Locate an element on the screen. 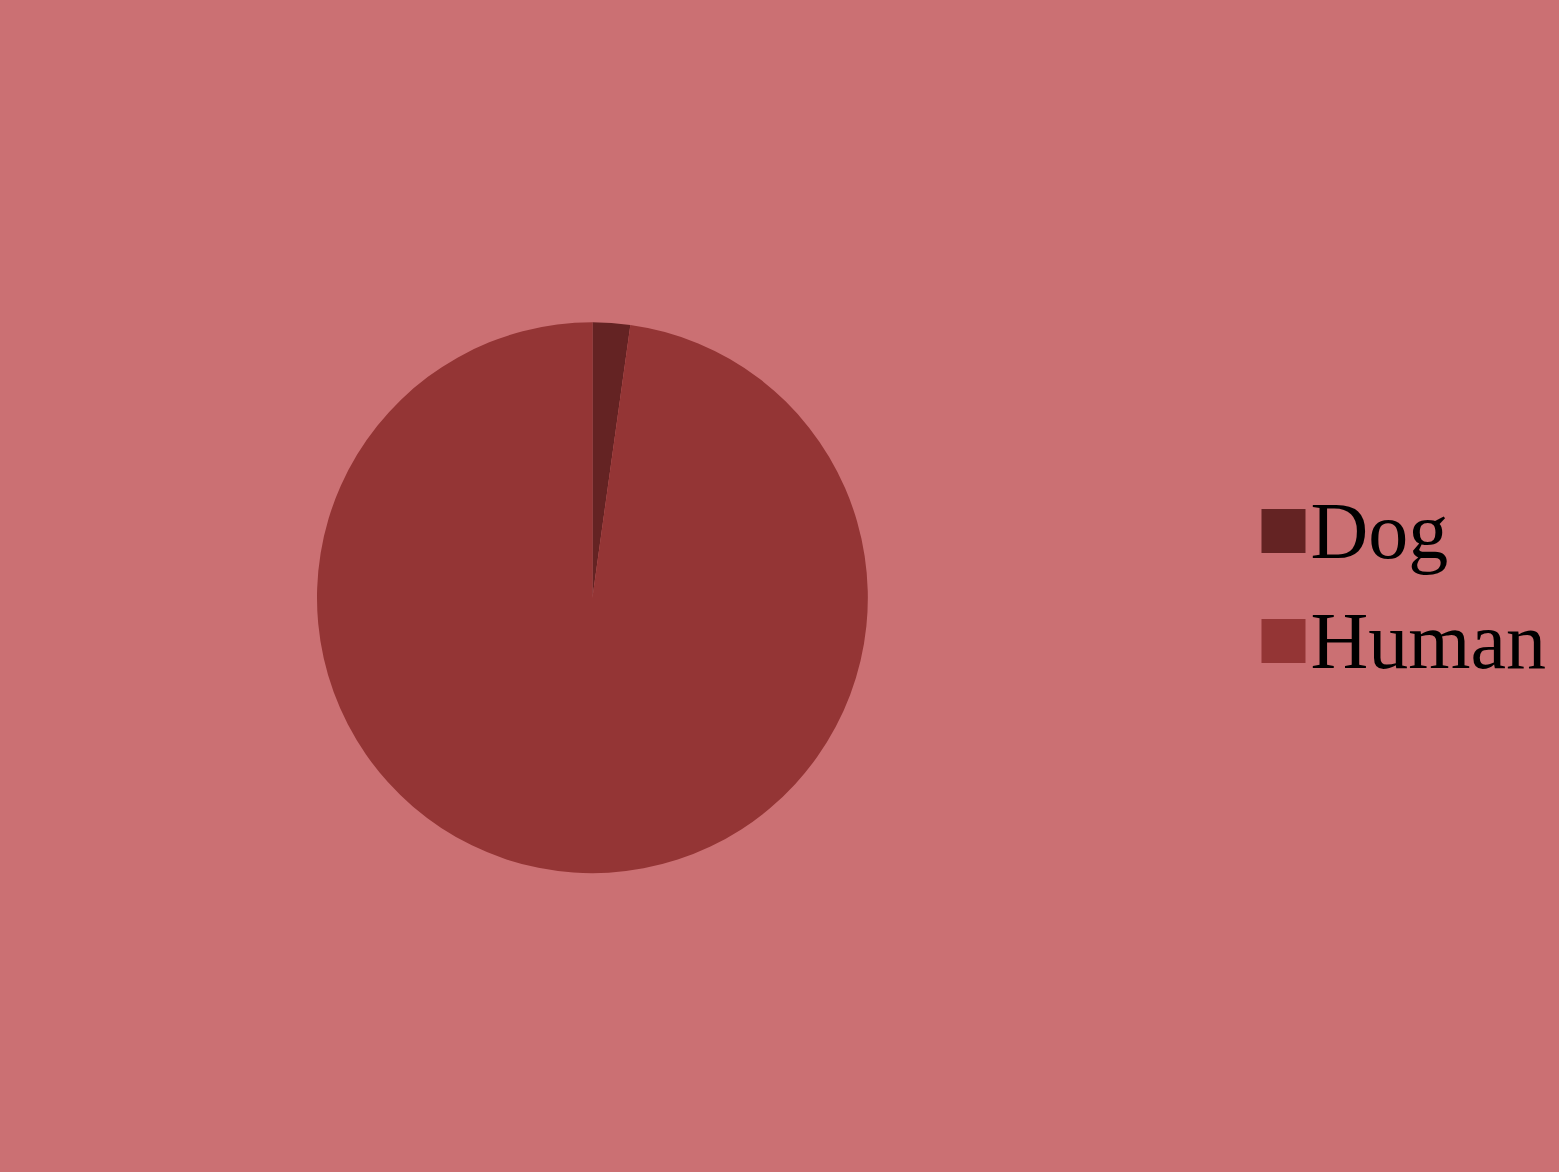 This screenshot has height=1172, width=1559. legend-label: Human is located at coordinates (1428, 641).